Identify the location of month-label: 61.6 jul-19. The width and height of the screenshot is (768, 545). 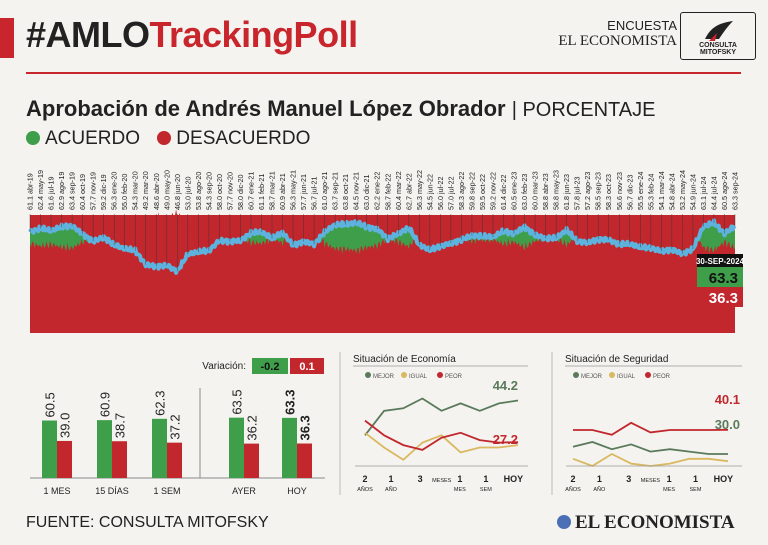
(51, 193).